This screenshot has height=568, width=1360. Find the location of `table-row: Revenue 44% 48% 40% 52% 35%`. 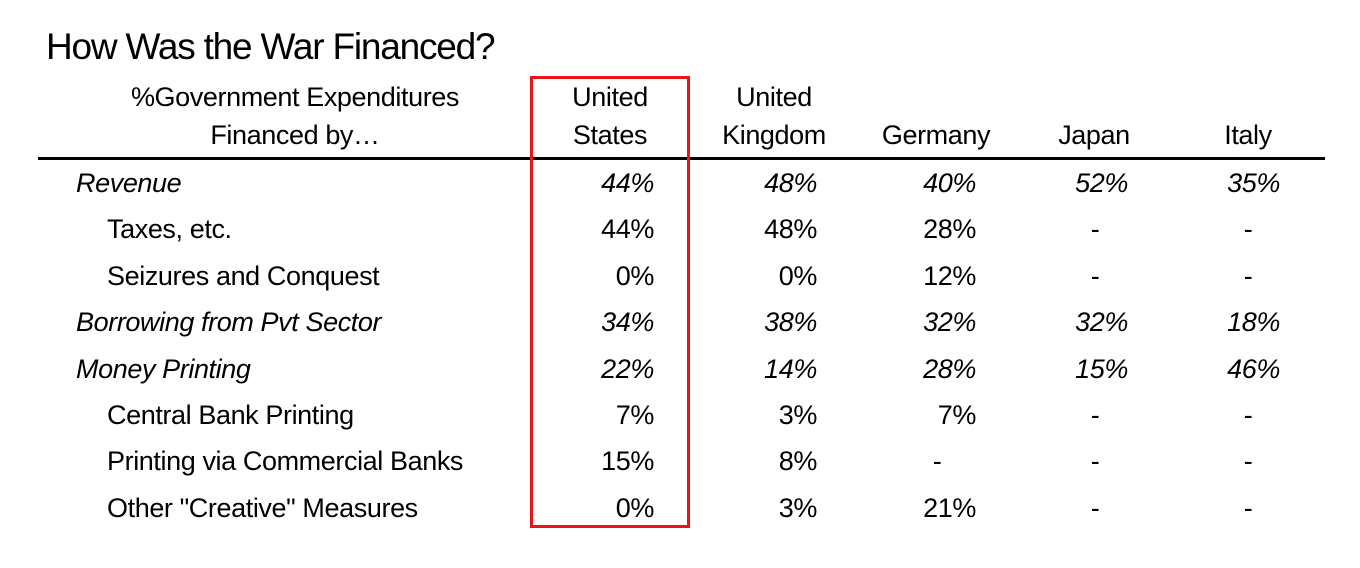

table-row: Revenue 44% 48% 40% 52% 35% is located at coordinates (680, 183).